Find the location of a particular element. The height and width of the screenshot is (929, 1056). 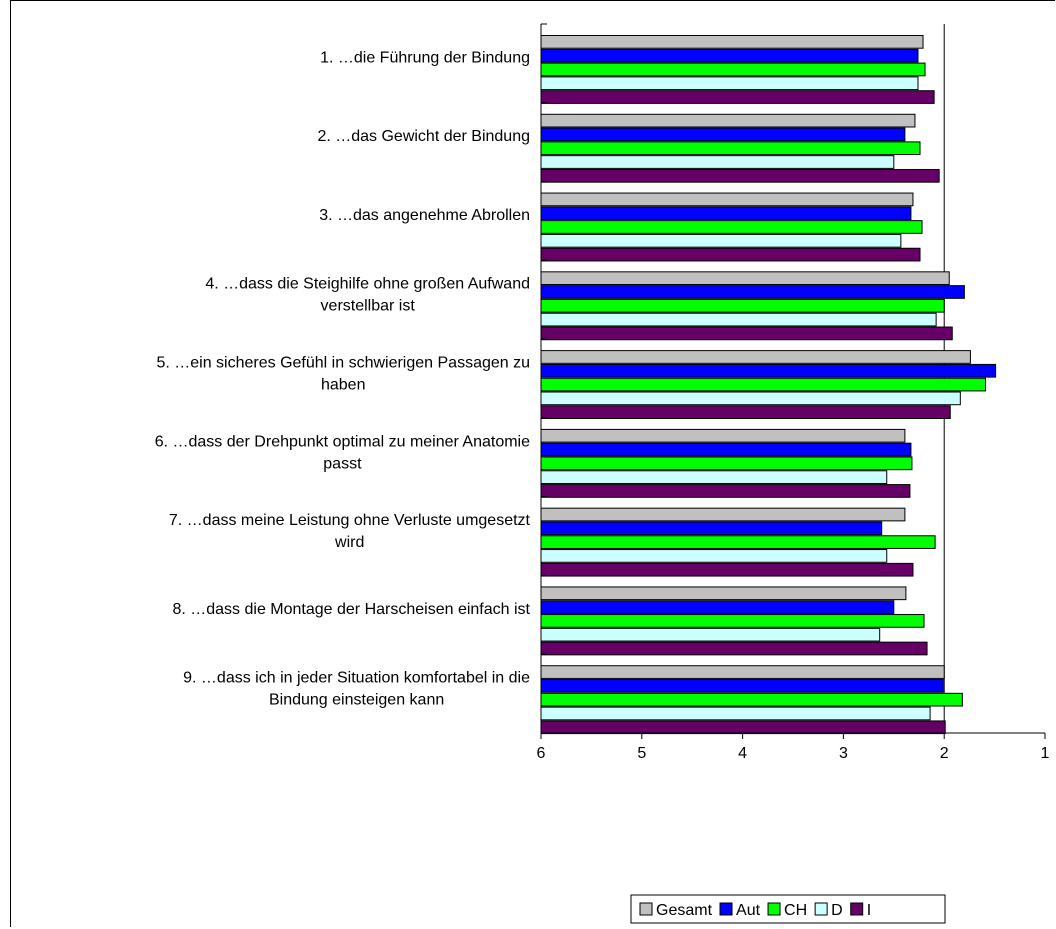

x-tick-label: 2 is located at coordinates (944, 753).